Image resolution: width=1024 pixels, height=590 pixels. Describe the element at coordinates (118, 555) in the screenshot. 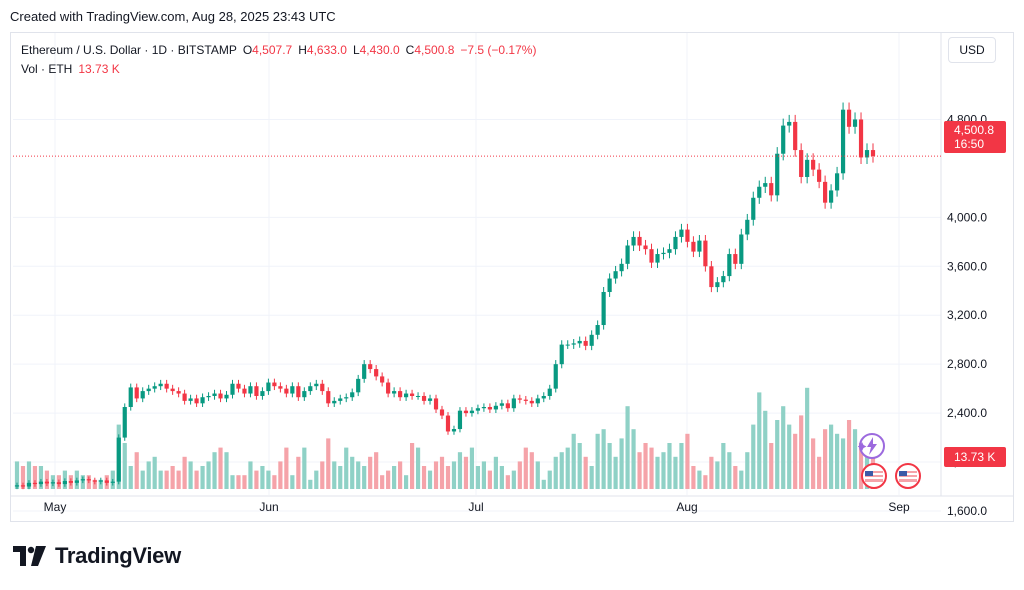

I see `brand-name: TradingView` at that location.